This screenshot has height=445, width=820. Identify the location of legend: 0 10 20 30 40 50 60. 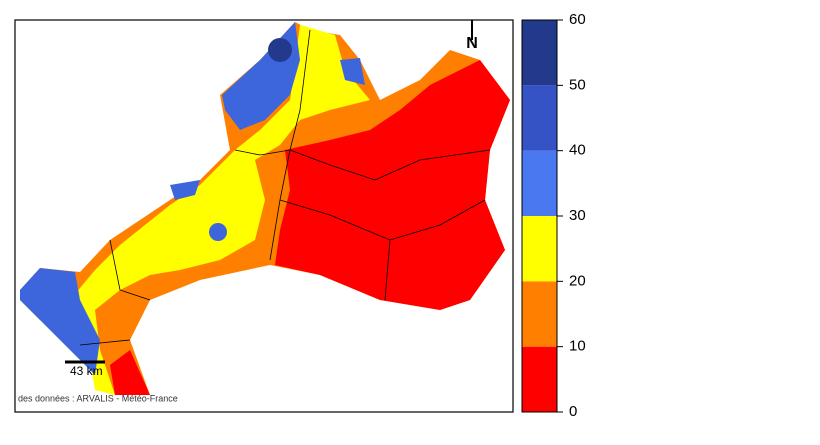
(553, 215).